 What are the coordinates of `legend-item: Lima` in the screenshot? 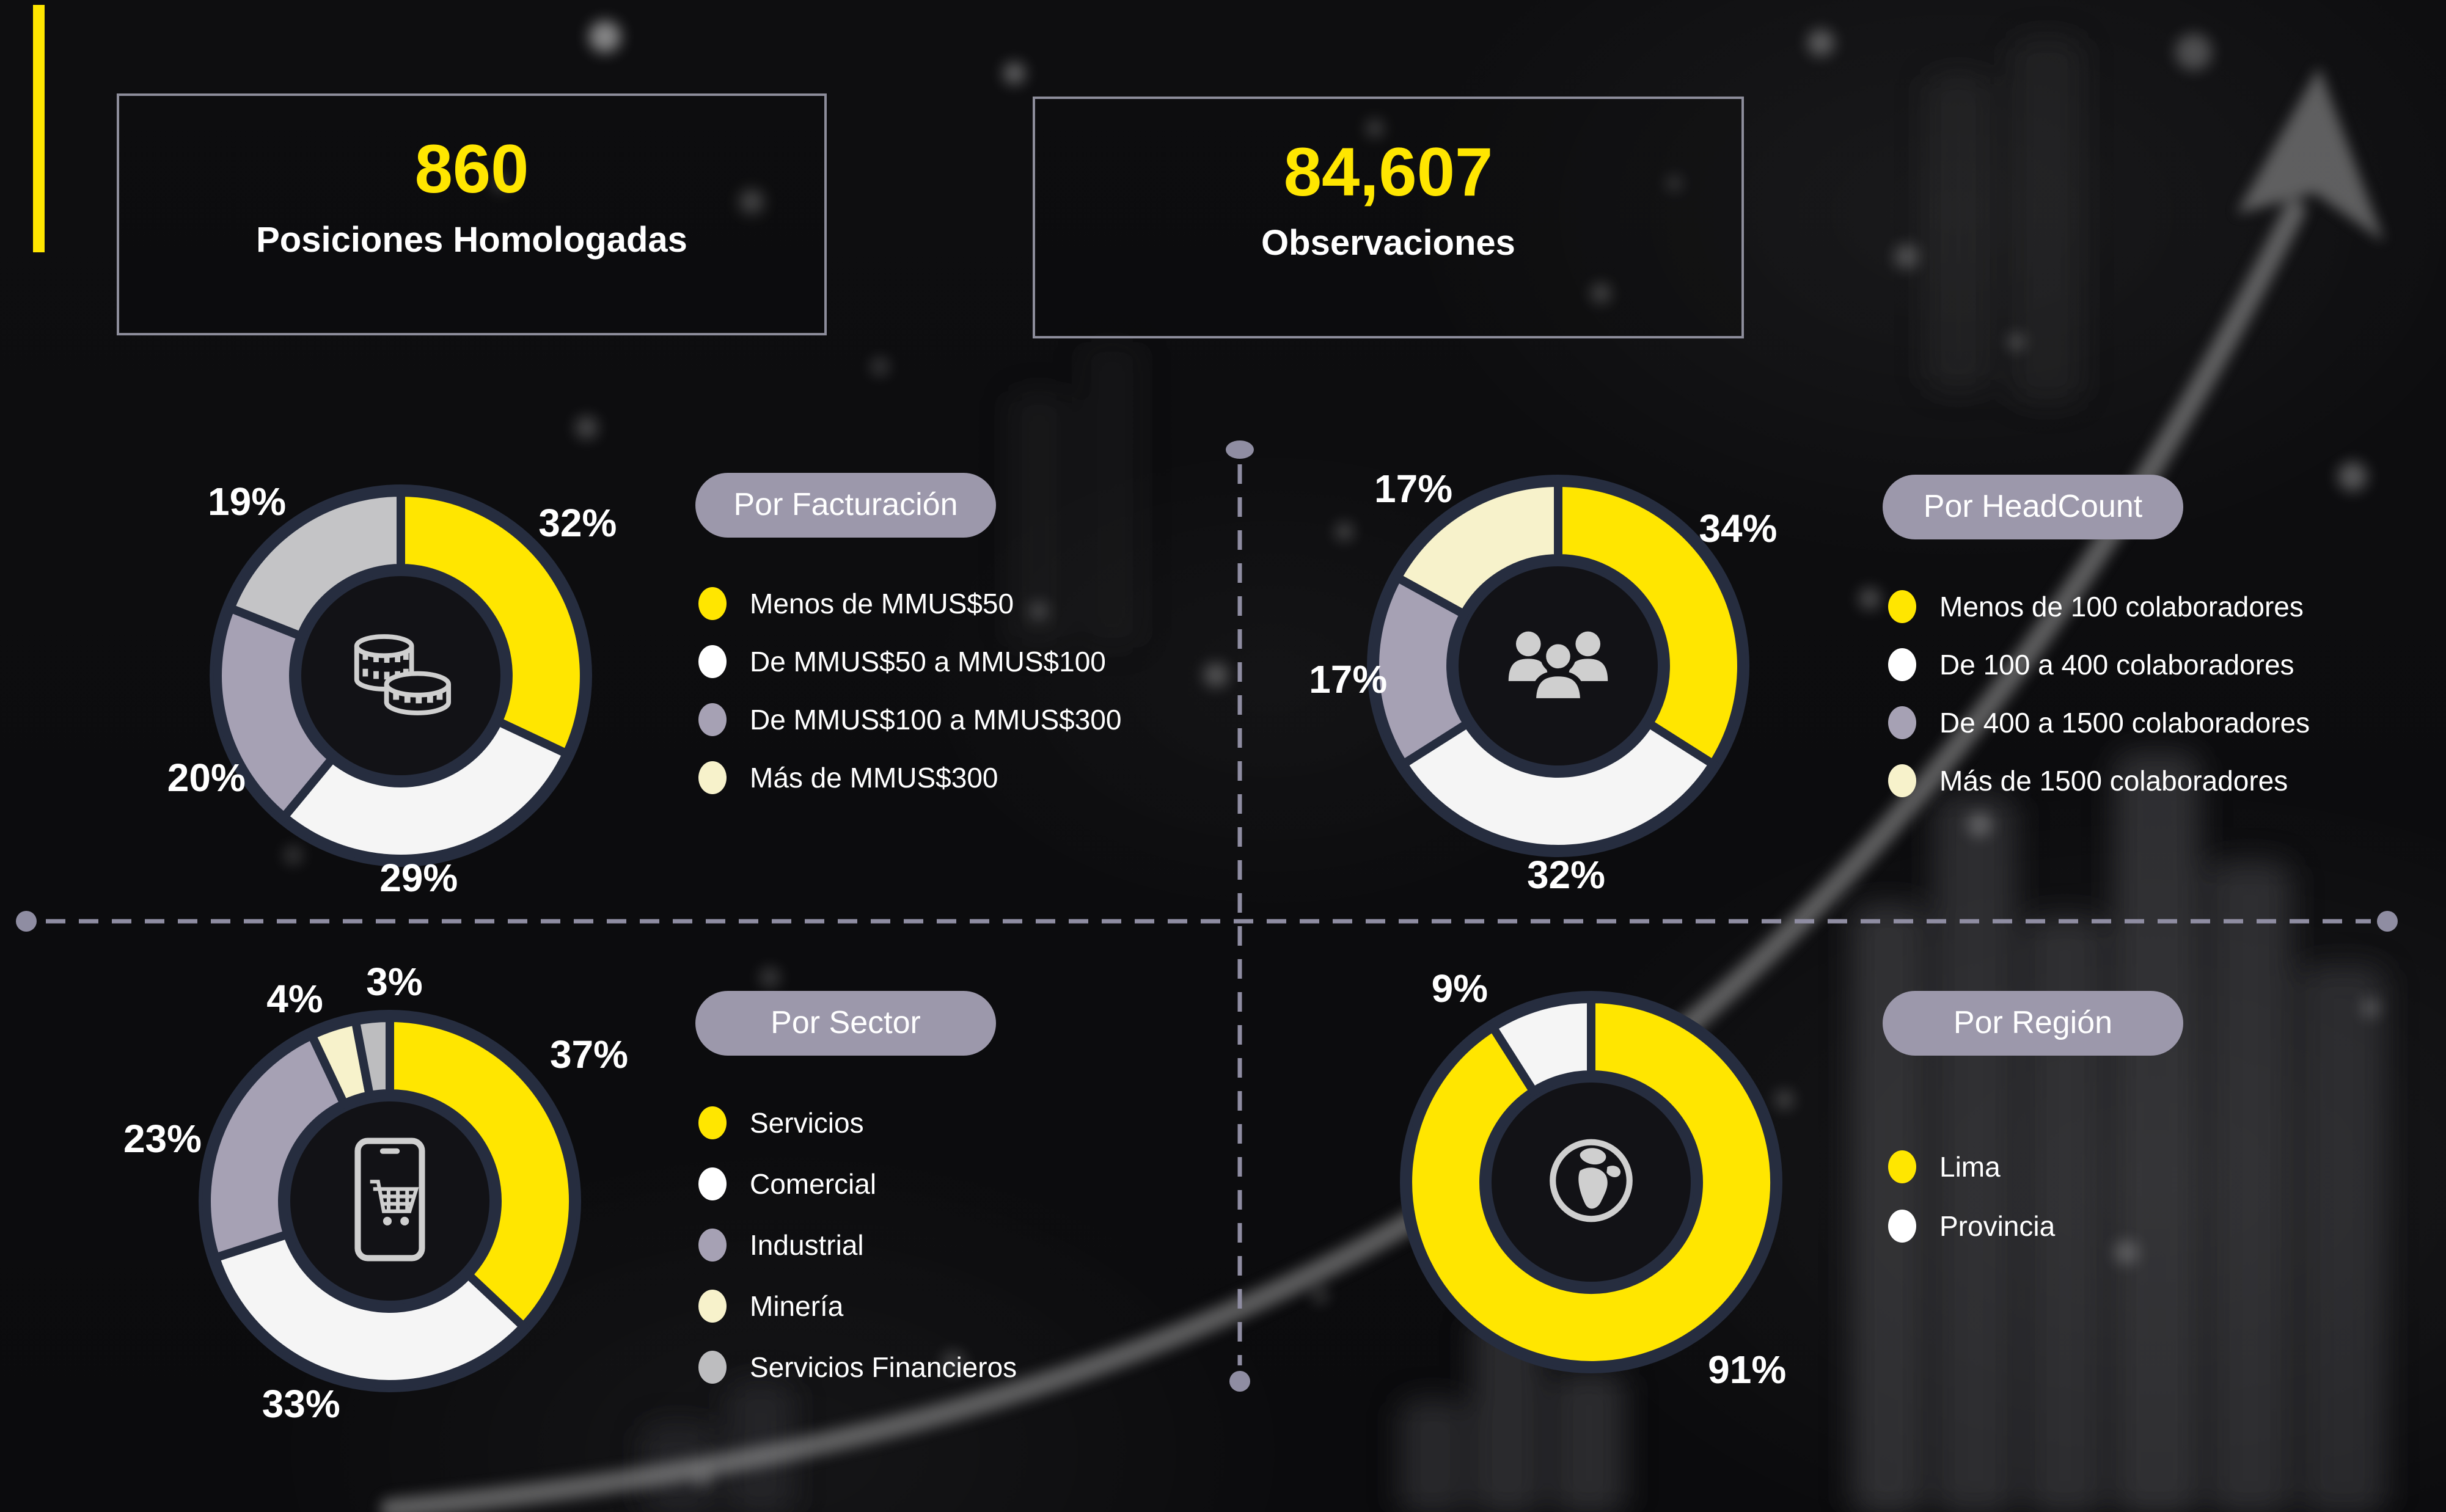 It's located at (1944, 1167).